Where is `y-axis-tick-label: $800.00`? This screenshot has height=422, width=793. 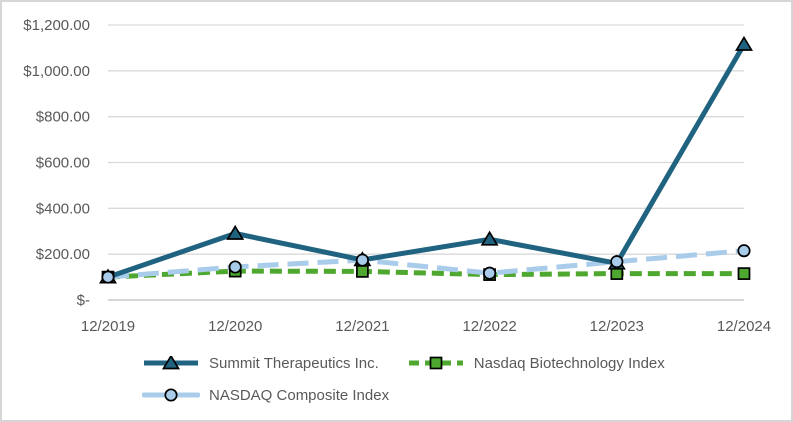
y-axis-tick-label: $800.00 is located at coordinates (63, 117).